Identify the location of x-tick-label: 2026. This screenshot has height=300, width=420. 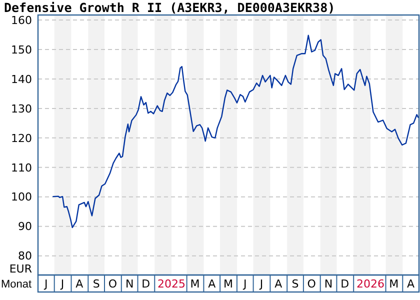
(370, 283).